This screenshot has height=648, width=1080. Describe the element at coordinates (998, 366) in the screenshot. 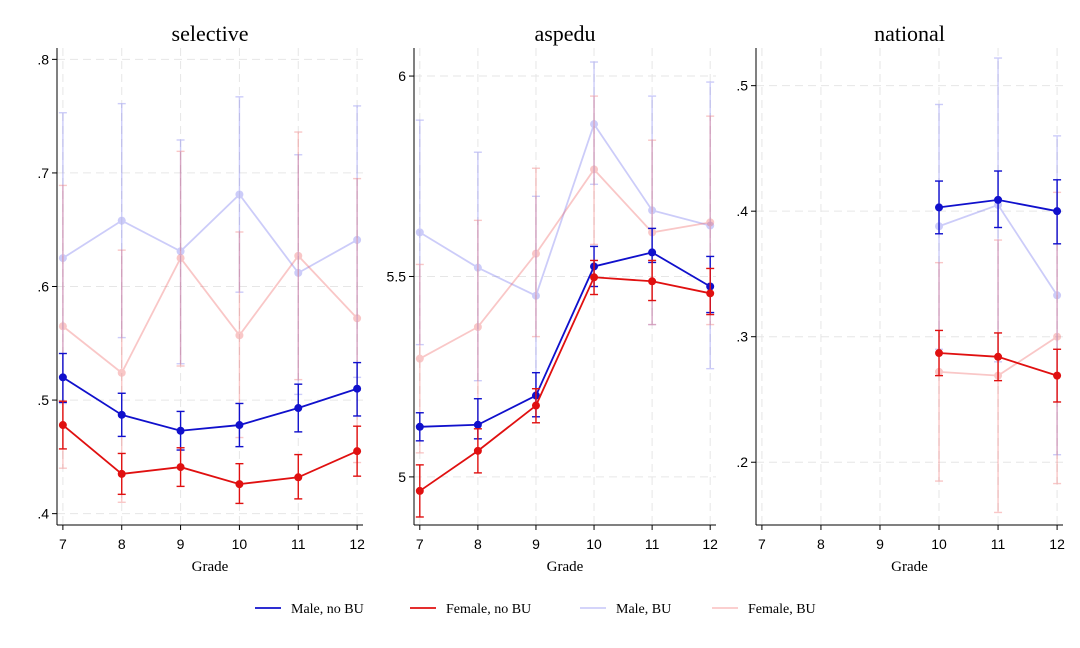

I see `series-national-female-no-bu` at that location.